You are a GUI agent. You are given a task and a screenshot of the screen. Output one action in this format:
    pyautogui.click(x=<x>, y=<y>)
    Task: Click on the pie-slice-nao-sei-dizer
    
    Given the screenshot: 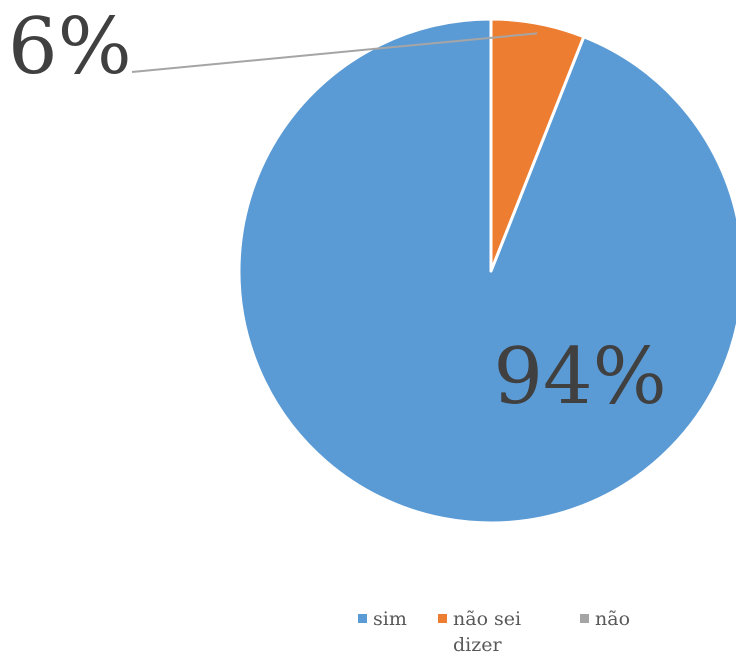 What is the action you would take?
    pyautogui.click(x=537, y=145)
    